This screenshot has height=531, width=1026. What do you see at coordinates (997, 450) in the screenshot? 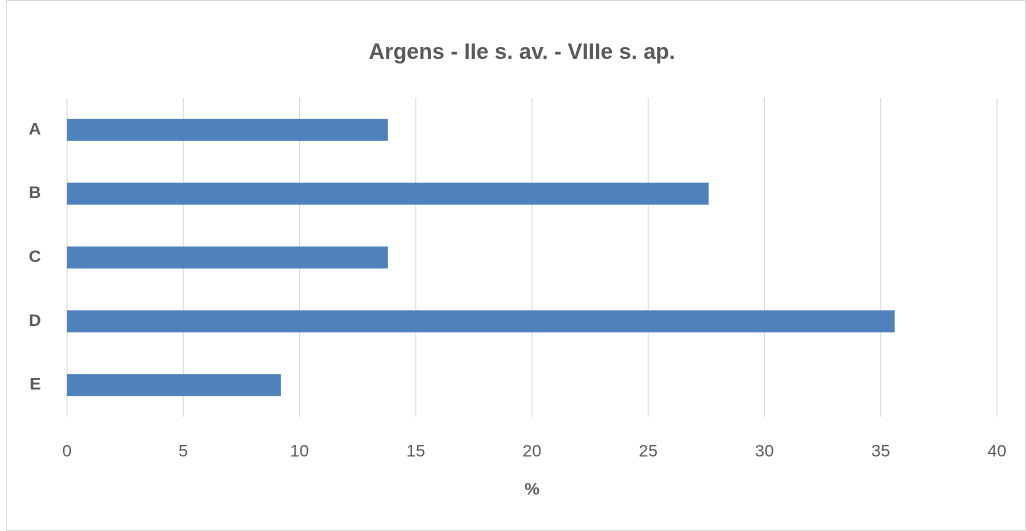
I see `x-tick-label: 40` at bounding box center [997, 450].